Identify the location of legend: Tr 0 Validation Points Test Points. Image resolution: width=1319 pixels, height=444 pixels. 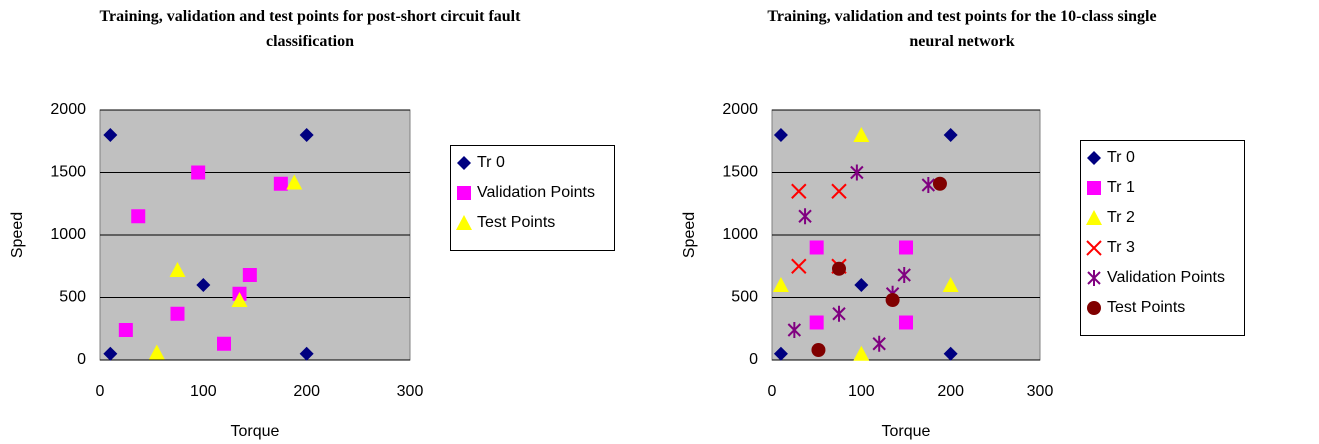
(532, 198).